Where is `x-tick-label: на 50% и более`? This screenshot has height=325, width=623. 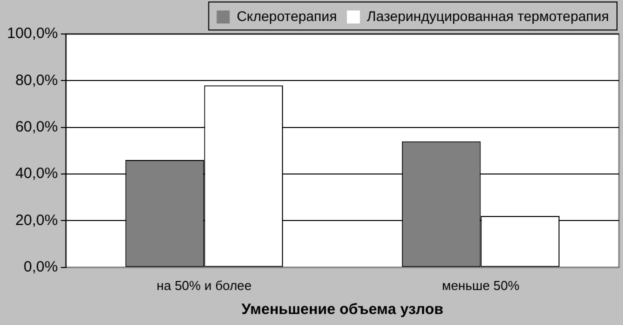 x-tick-label: на 50% и более is located at coordinates (204, 285).